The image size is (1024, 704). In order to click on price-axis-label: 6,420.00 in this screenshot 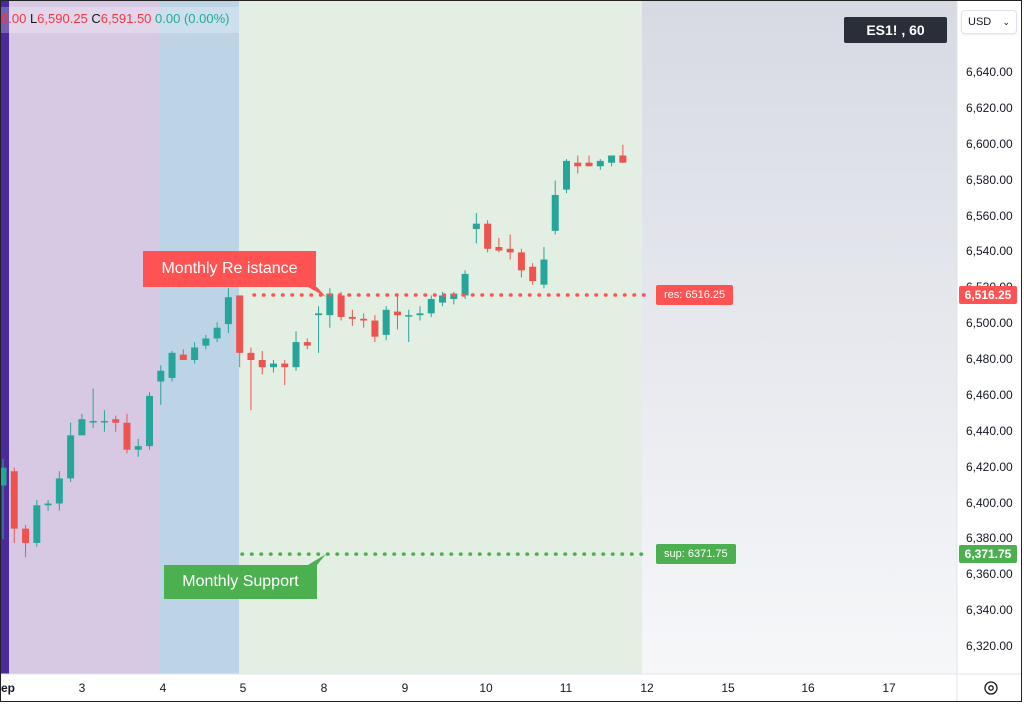, I will do `click(989, 466)`.